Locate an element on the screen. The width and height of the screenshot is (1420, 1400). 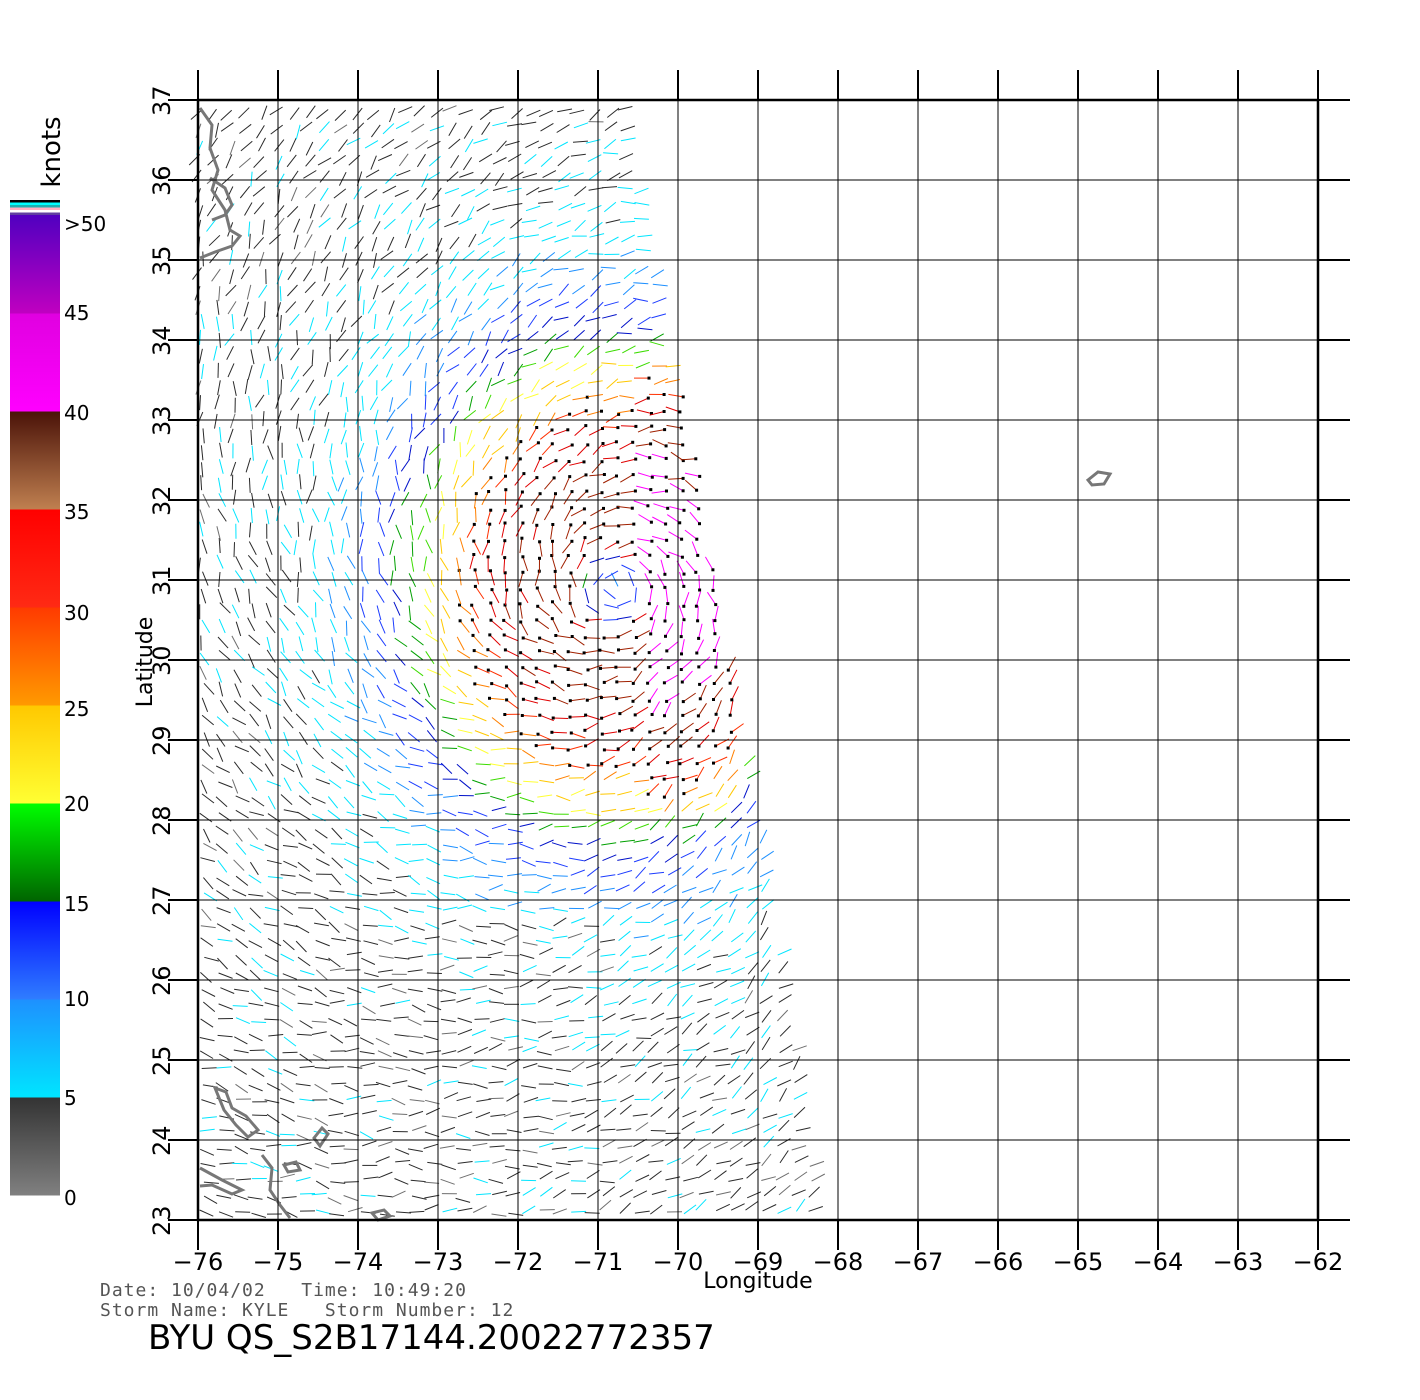
legend-label: 0 is located at coordinates (70, 1198).